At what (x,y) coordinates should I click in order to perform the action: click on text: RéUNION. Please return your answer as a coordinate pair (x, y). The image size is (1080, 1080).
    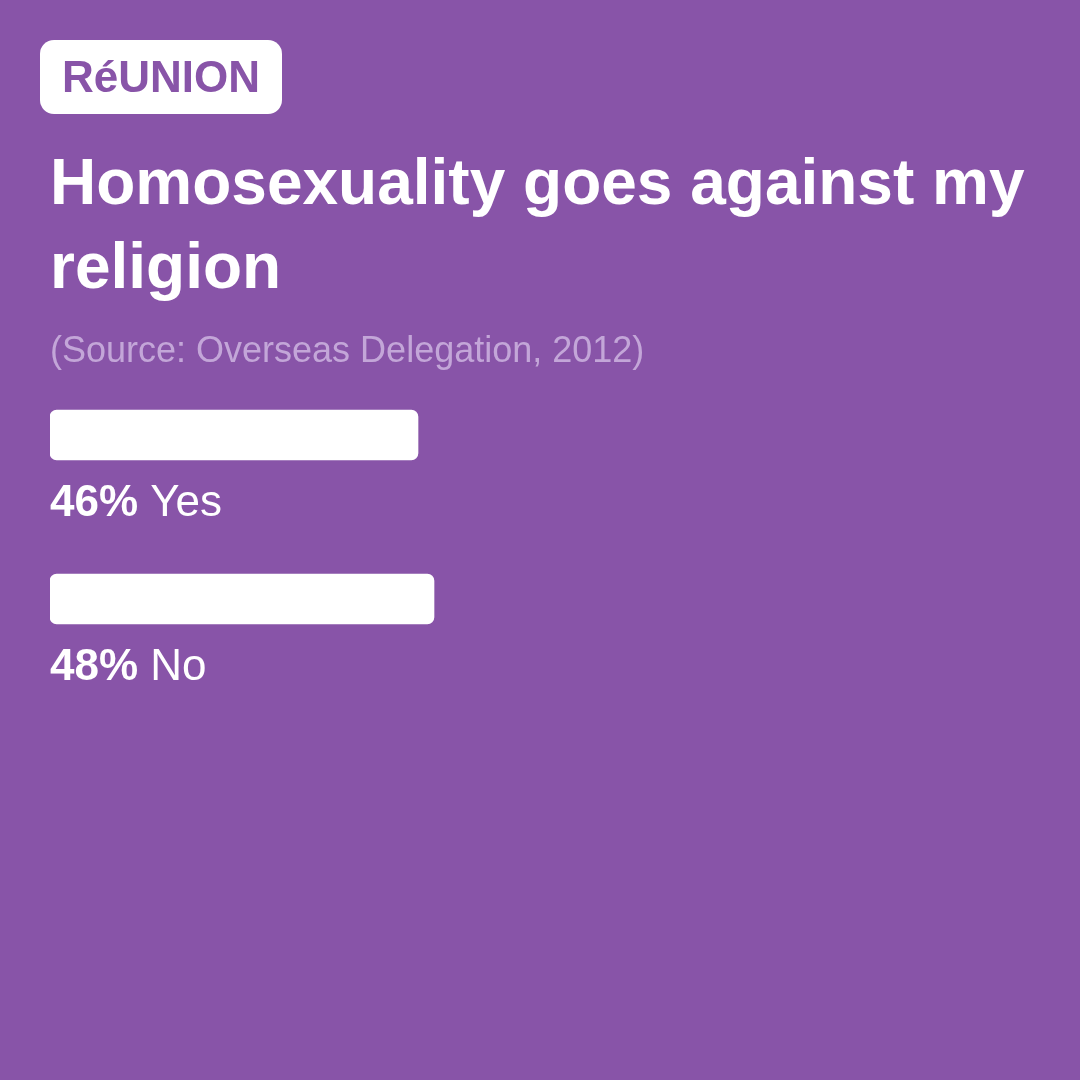
    Looking at the image, I should click on (161, 77).